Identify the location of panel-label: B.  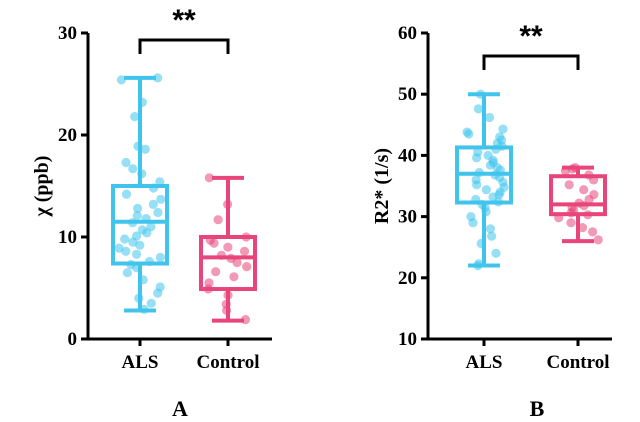
(537, 408).